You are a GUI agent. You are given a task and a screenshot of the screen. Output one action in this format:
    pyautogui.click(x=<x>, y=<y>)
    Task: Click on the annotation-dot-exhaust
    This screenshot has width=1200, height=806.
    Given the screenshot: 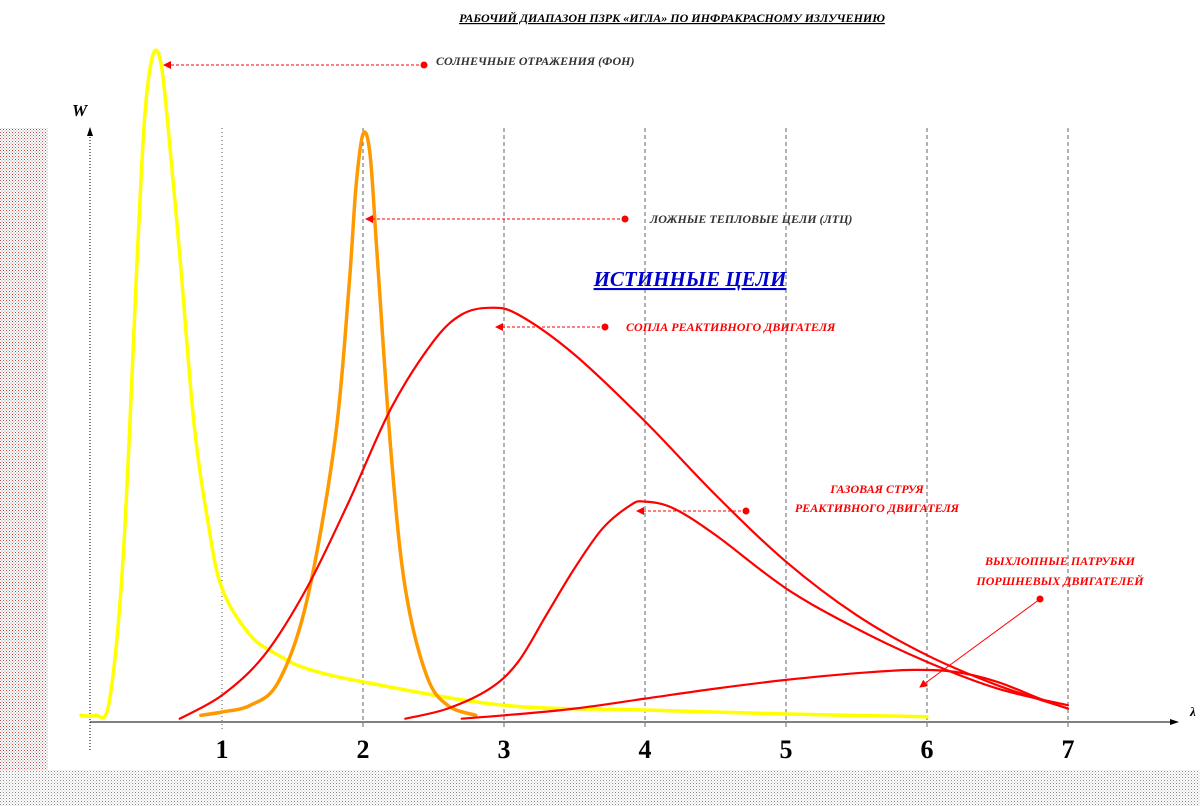 What is the action you would take?
    pyautogui.click(x=1040, y=599)
    